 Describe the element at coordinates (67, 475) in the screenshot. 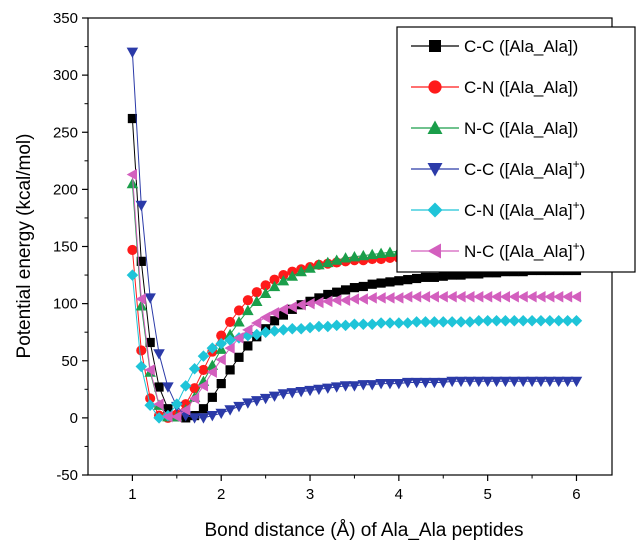

I see `y-tick-label--50: -50` at that location.